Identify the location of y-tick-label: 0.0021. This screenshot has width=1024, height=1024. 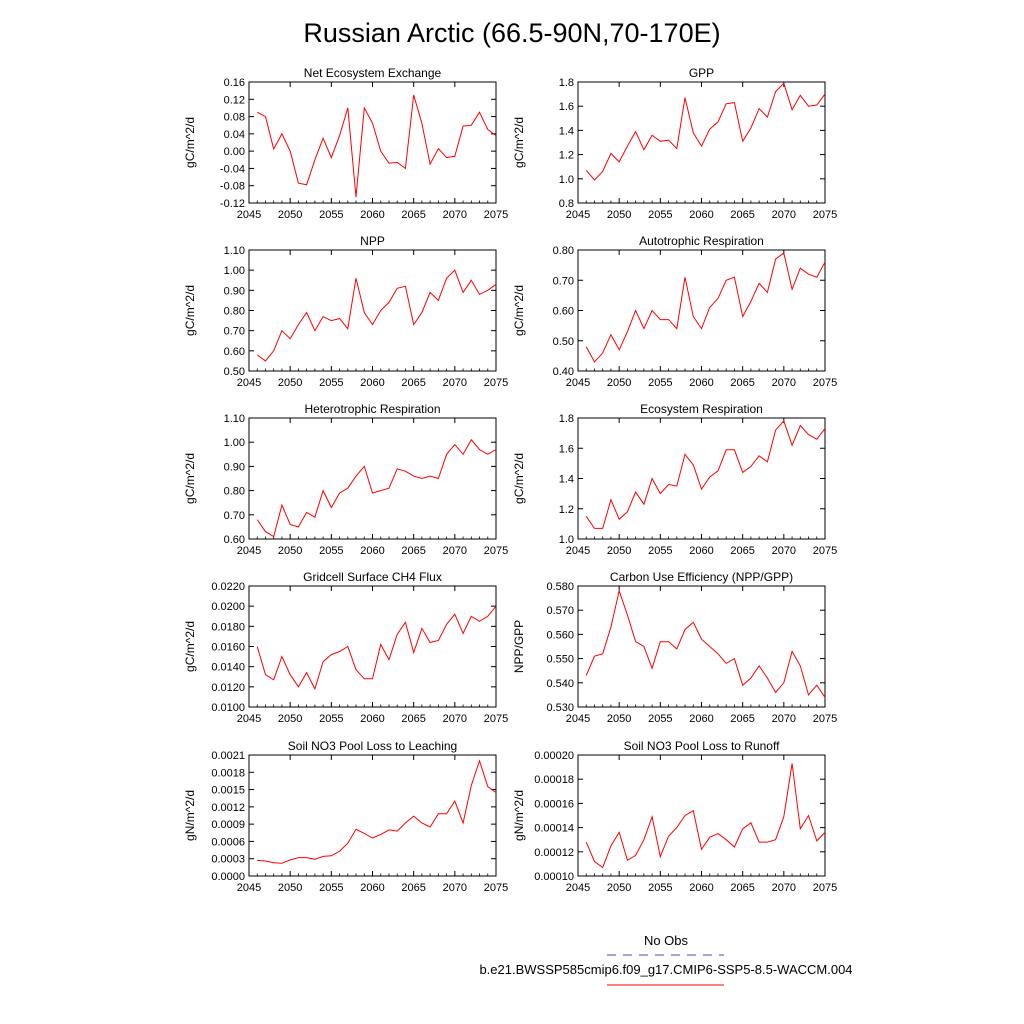
(228, 756).